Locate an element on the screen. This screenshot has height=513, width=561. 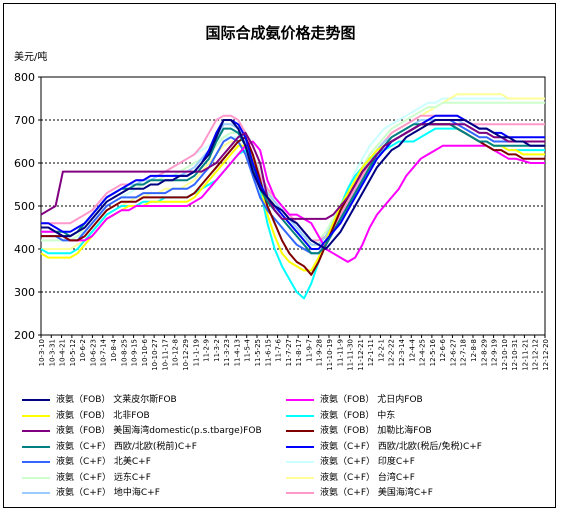
x-tick-label: 12-11-21 is located at coordinates (525, 355).